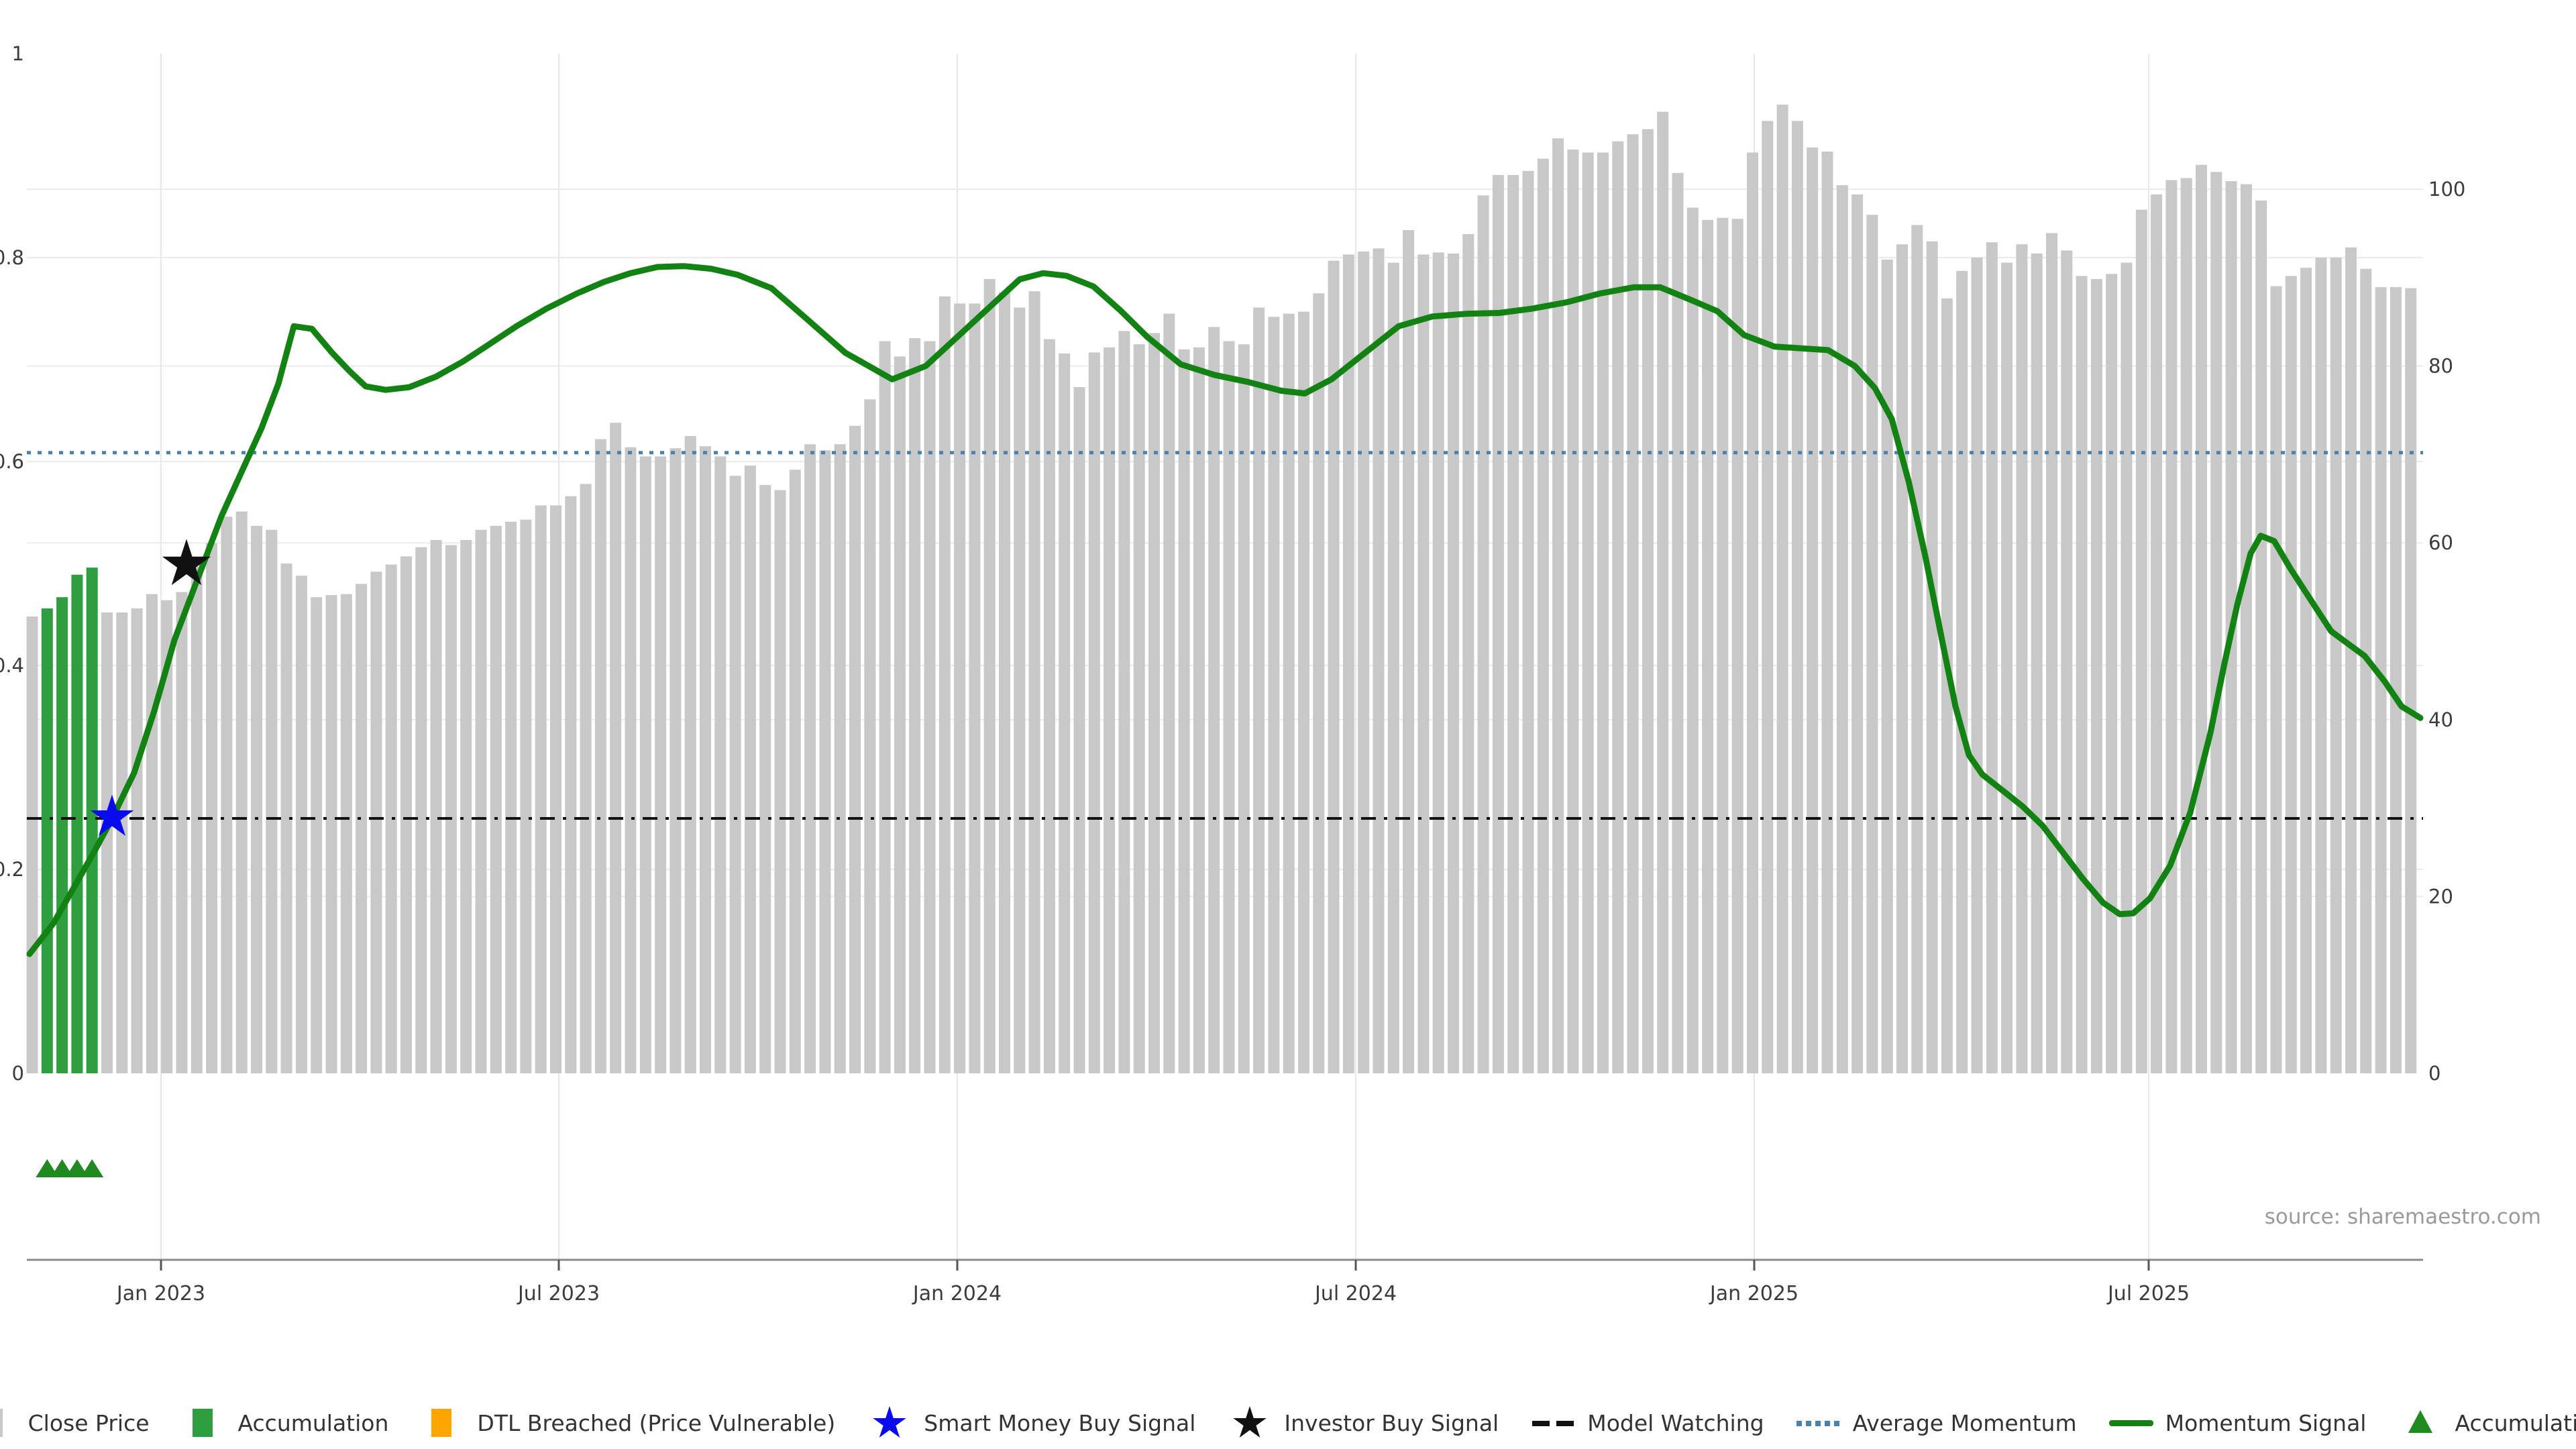 This screenshot has height=1449, width=2576. I want to click on dtl-breached-swatch-icon, so click(442, 1423).